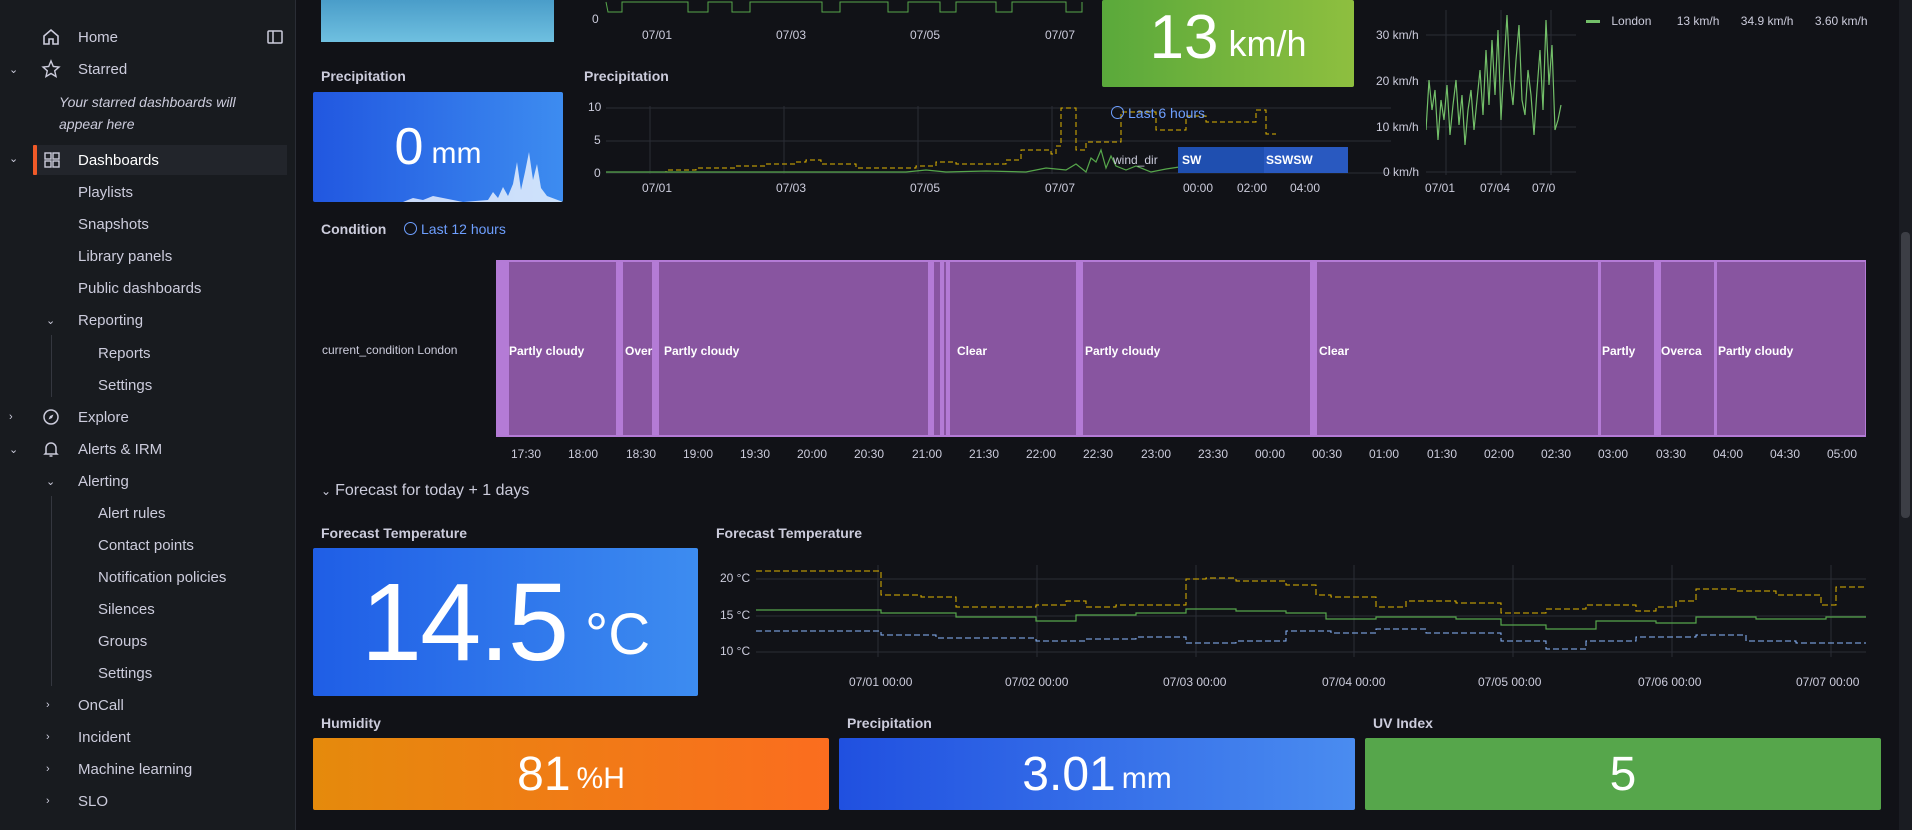 Image resolution: width=1912 pixels, height=830 pixels. What do you see at coordinates (1184, 37) in the screenshot?
I see `wind-speed-value: 13` at bounding box center [1184, 37].